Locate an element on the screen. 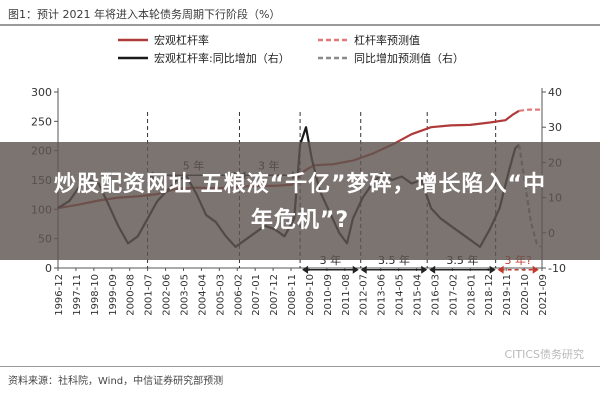 This screenshot has width=600, height=400. x-tick-label: 2014-05 is located at coordinates (400, 295).